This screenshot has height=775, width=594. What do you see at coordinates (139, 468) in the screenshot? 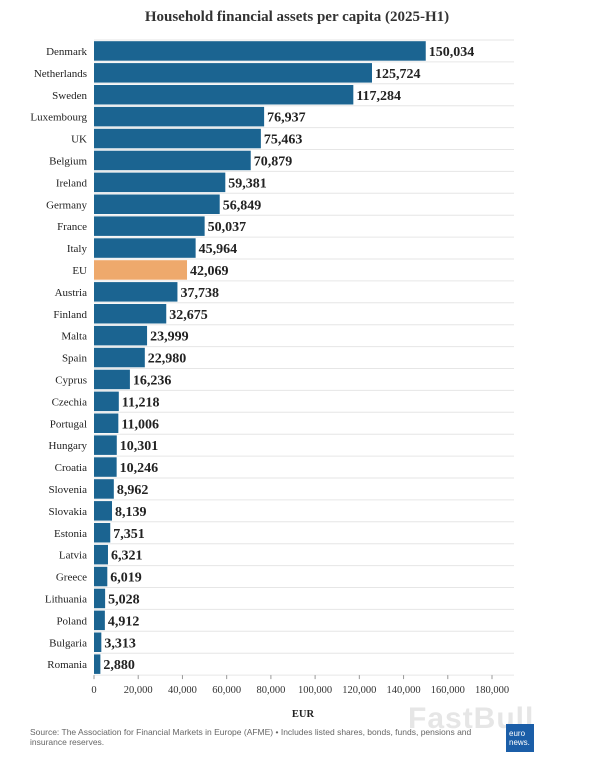
I see `value-label: 10,246` at bounding box center [139, 468].